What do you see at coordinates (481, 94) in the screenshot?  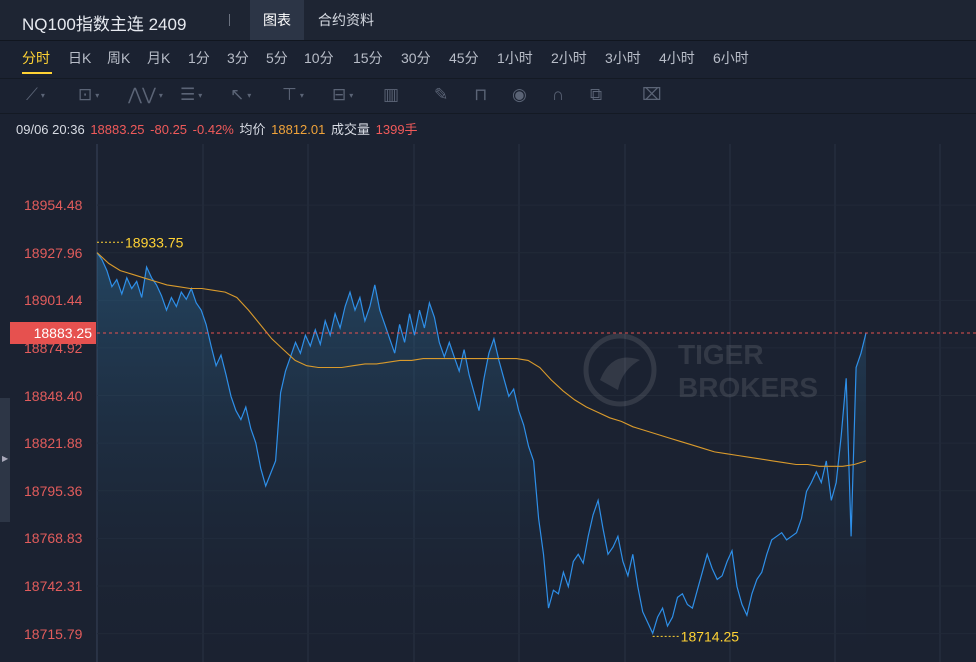 I see `lock-icon: ⊓` at bounding box center [481, 94].